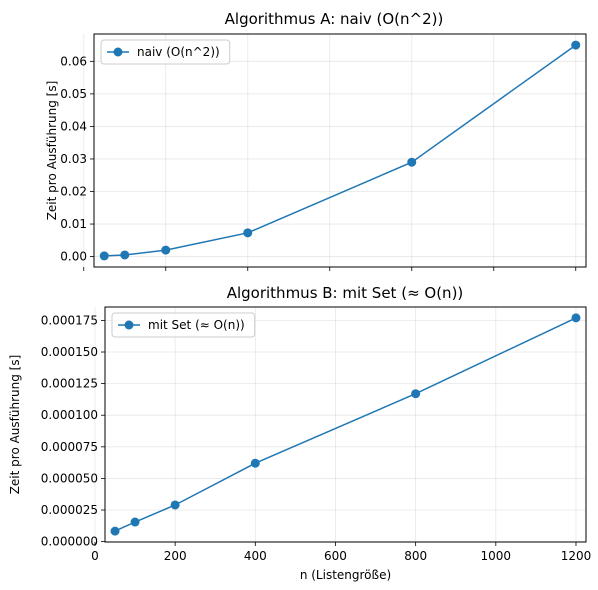  What do you see at coordinates (69, 542) in the screenshot?
I see `y-tick-label-b: 0.000000` at bounding box center [69, 542].